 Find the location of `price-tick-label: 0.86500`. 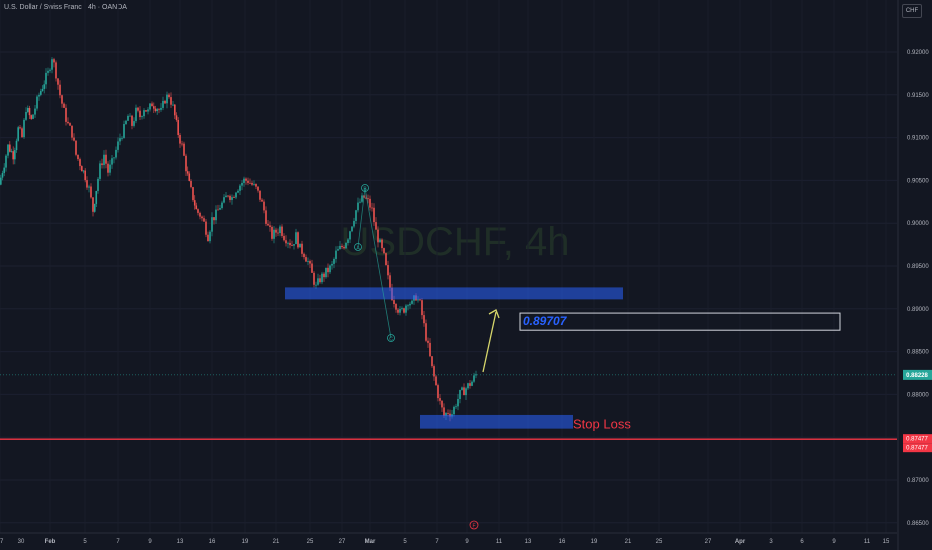

price-tick-label: 0.86500 is located at coordinates (918, 524).